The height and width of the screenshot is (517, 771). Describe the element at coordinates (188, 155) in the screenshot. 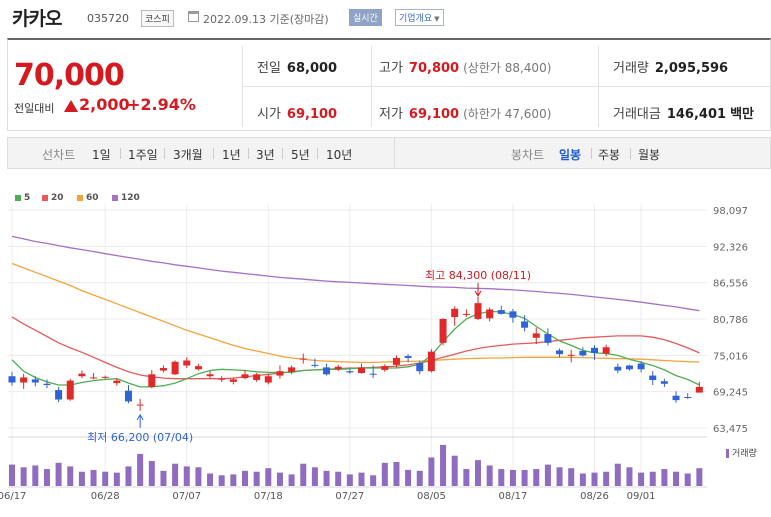

I see `tab-3m: 3개월` at that location.